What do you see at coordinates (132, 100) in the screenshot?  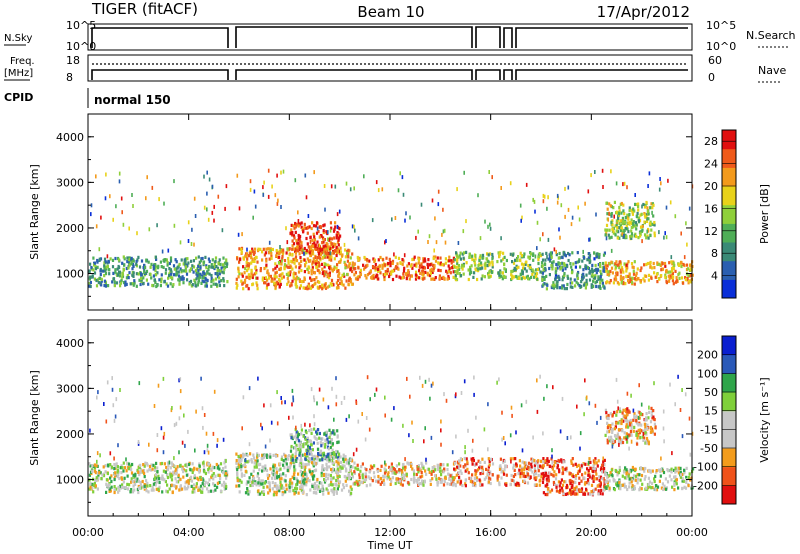 I see `cpid-value: normal 150` at bounding box center [132, 100].